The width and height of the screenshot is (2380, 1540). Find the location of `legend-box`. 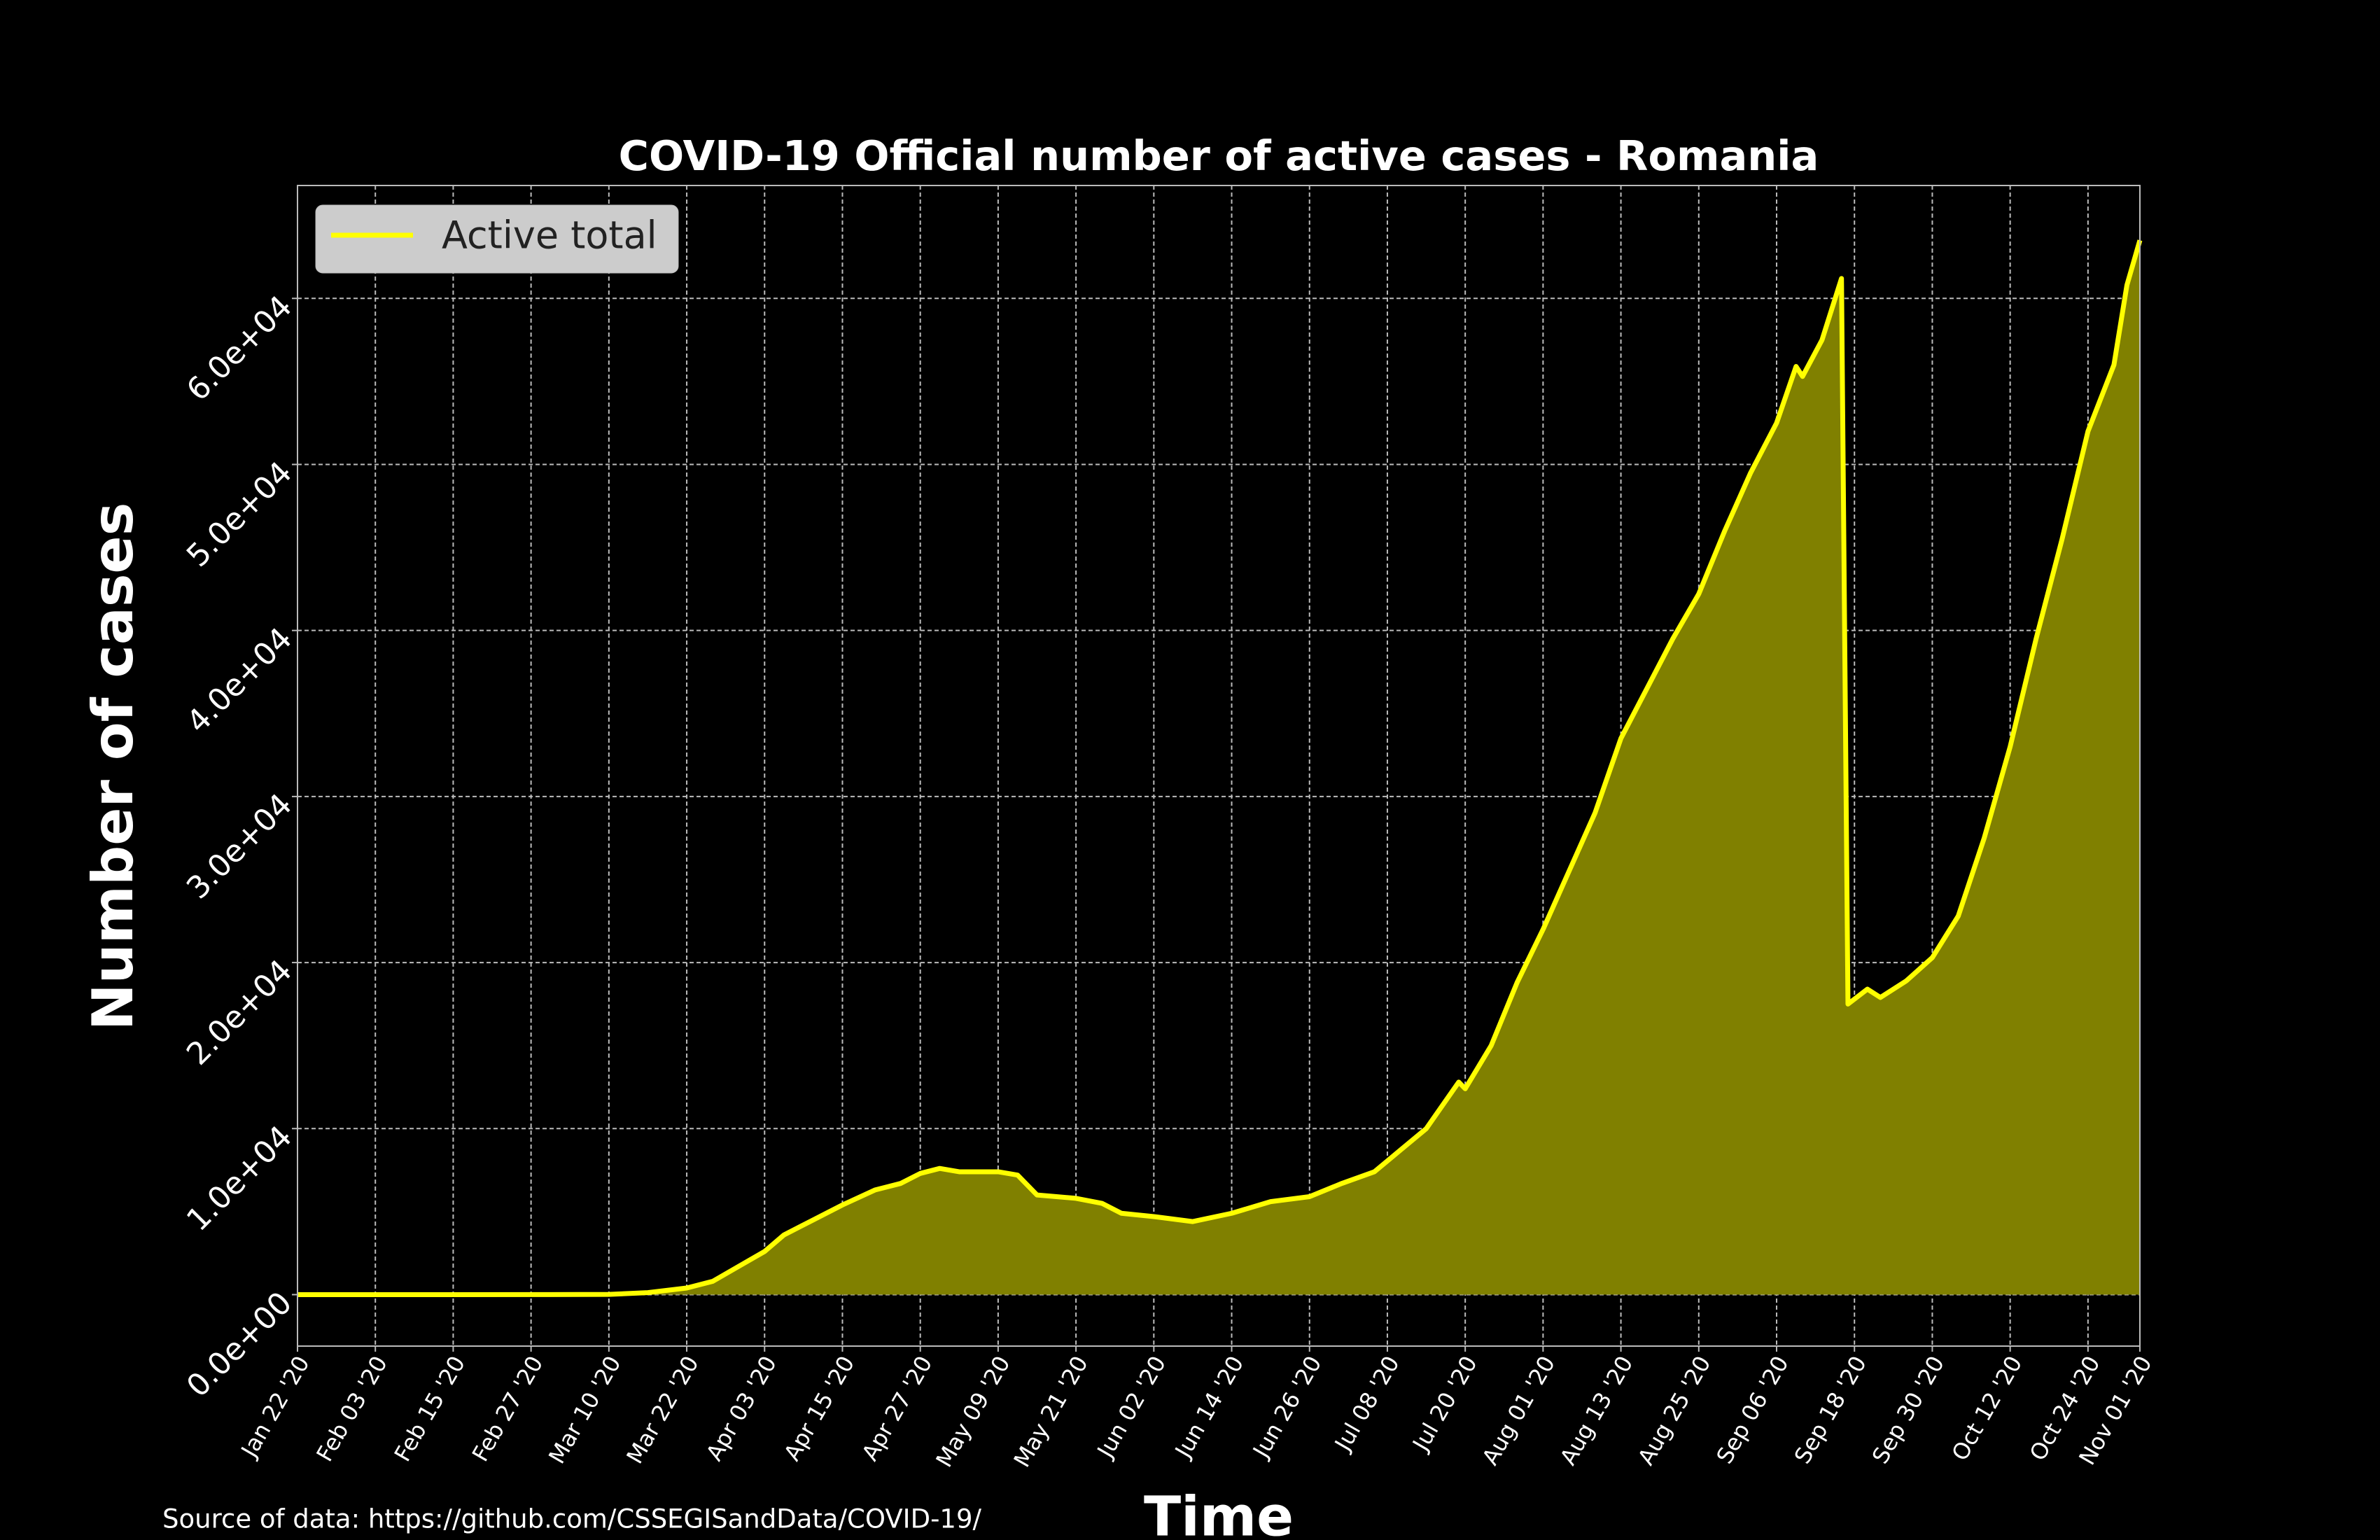

legend-box is located at coordinates (497, 239).